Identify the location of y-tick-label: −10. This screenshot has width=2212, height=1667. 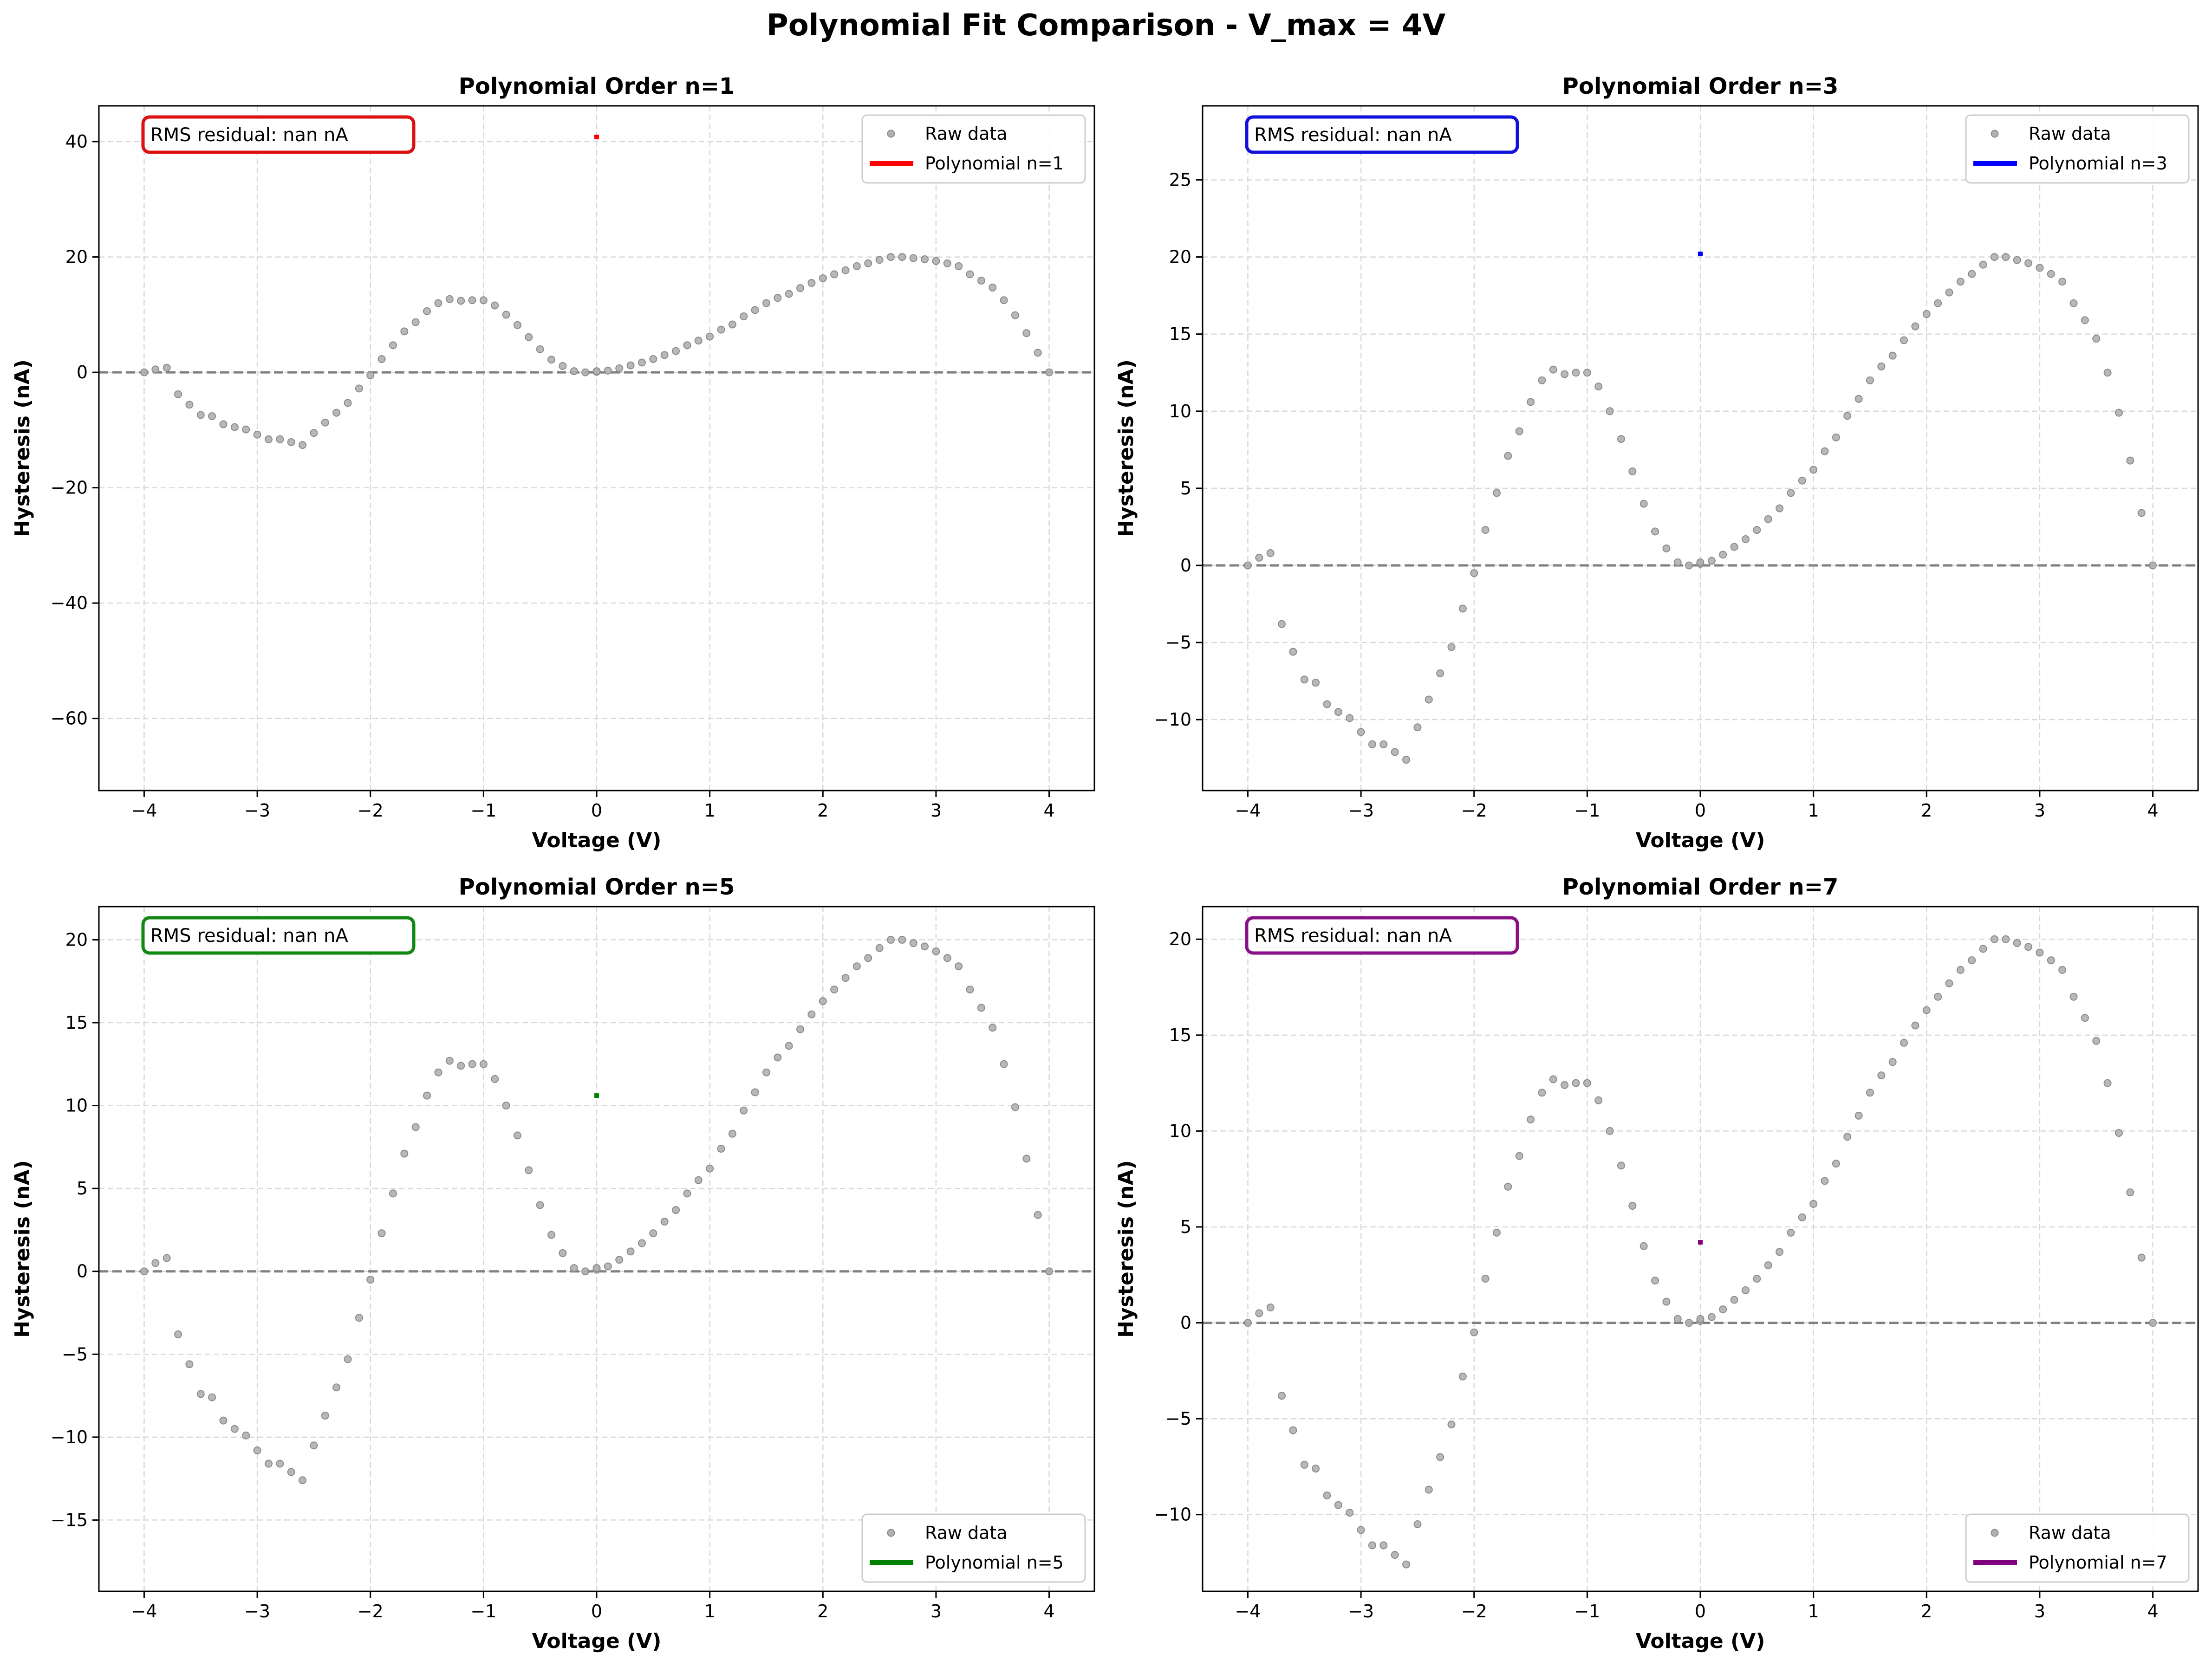
(1172, 1515).